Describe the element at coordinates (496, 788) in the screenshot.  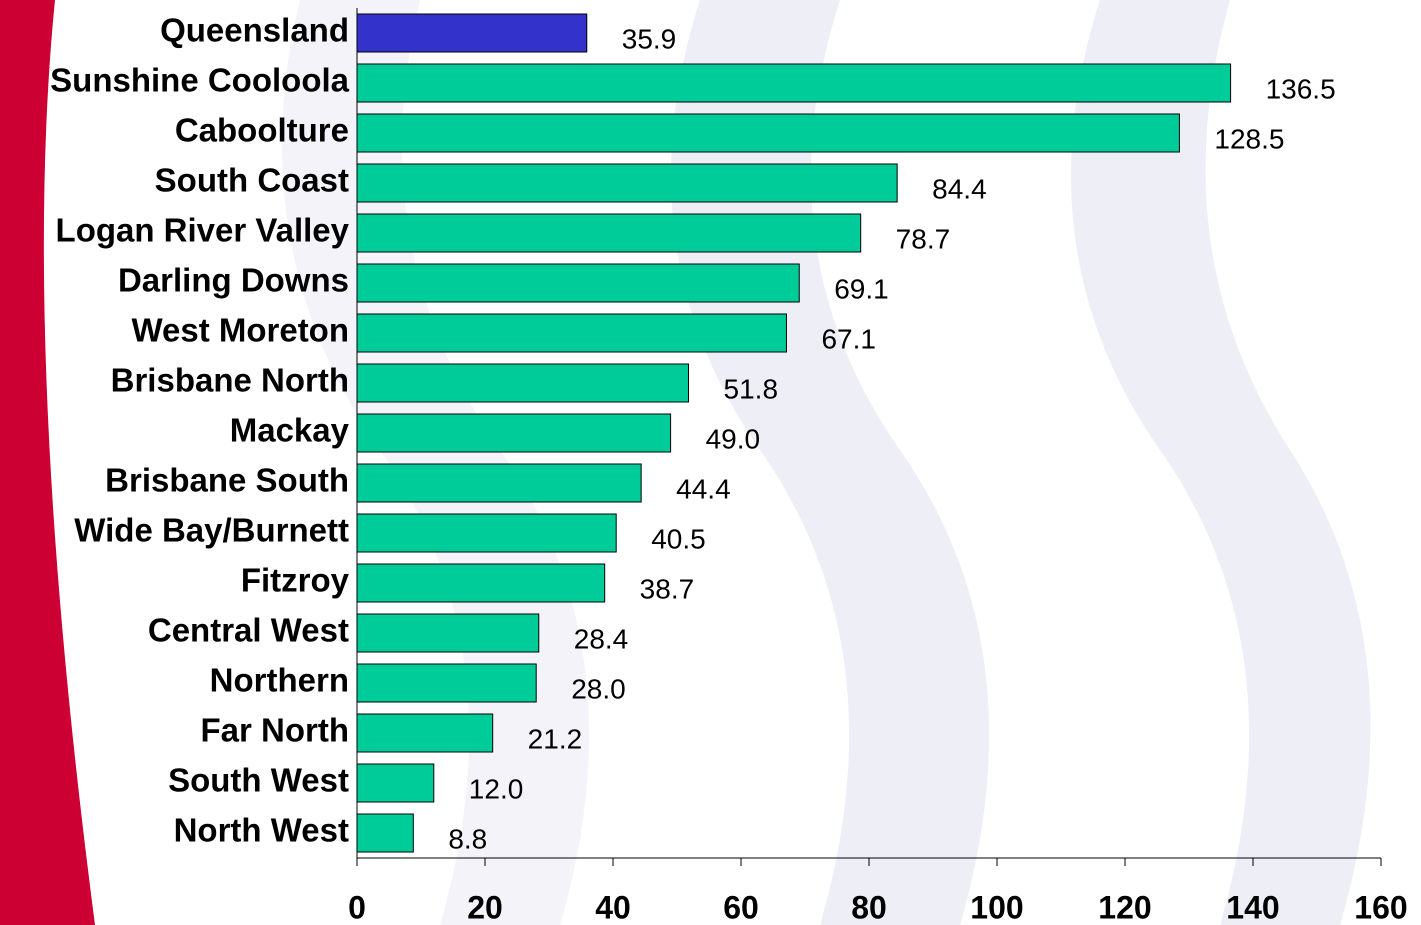
I see `value-label: 12.0` at that location.